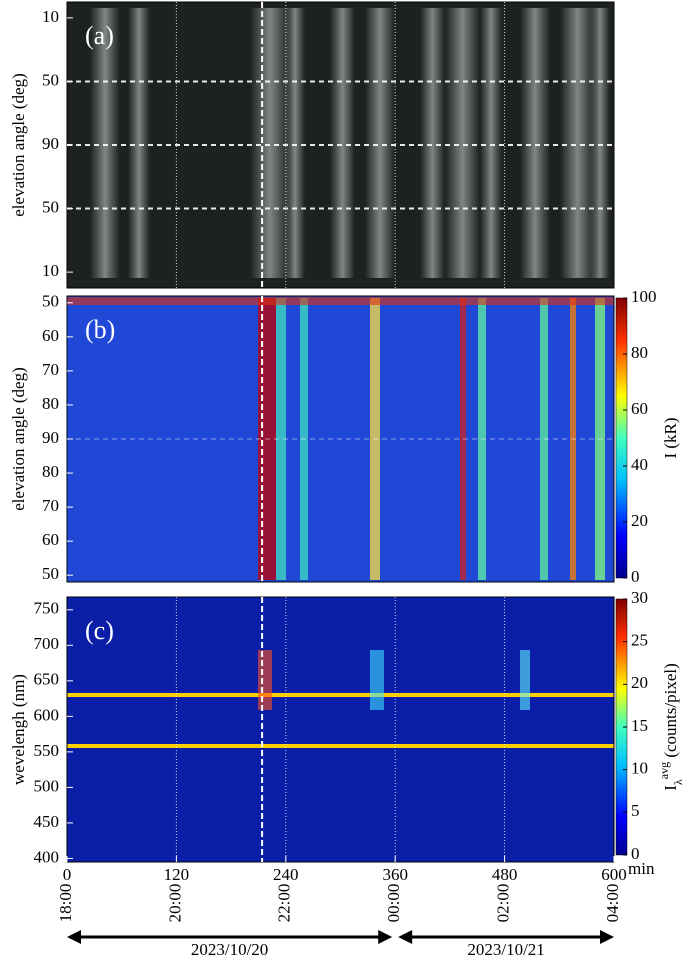 This screenshot has height=964, width=685. What do you see at coordinates (65, 903) in the screenshot?
I see `time-label: 18:00` at bounding box center [65, 903].